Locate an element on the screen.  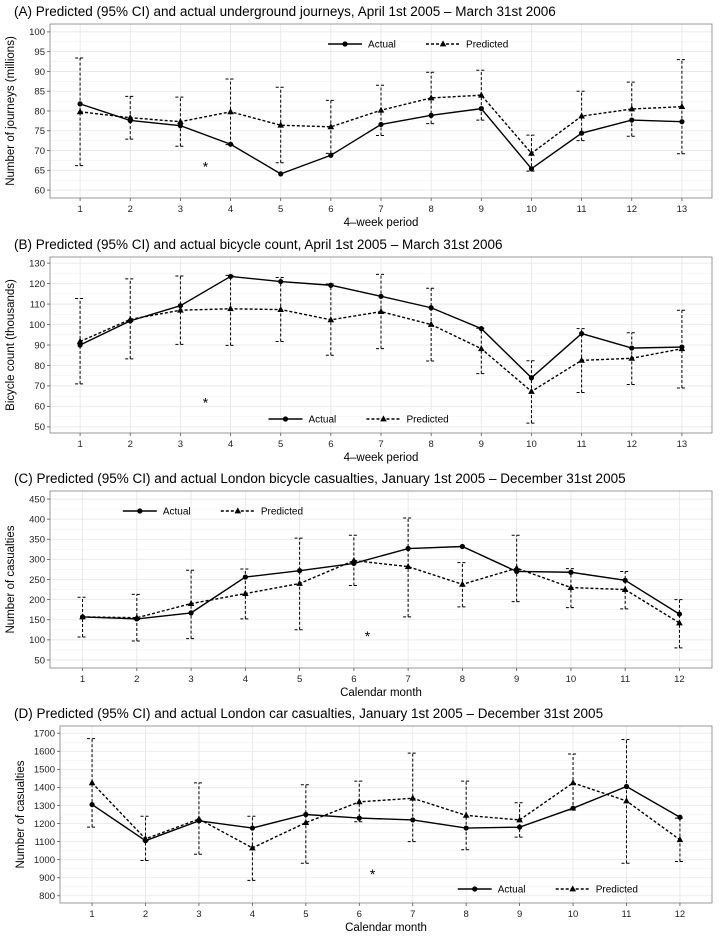
y-tick-label: 90 is located at coordinates (39, 345).